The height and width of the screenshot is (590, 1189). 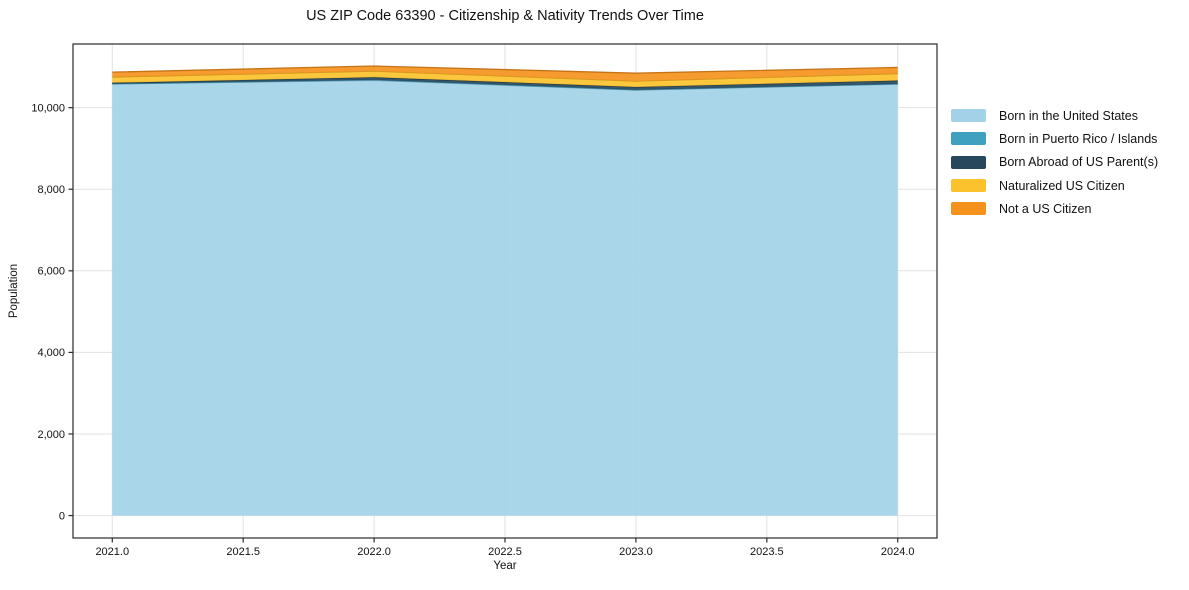 I want to click on legend-label: Born in Puerto Rico / Islands, so click(x=1078, y=138).